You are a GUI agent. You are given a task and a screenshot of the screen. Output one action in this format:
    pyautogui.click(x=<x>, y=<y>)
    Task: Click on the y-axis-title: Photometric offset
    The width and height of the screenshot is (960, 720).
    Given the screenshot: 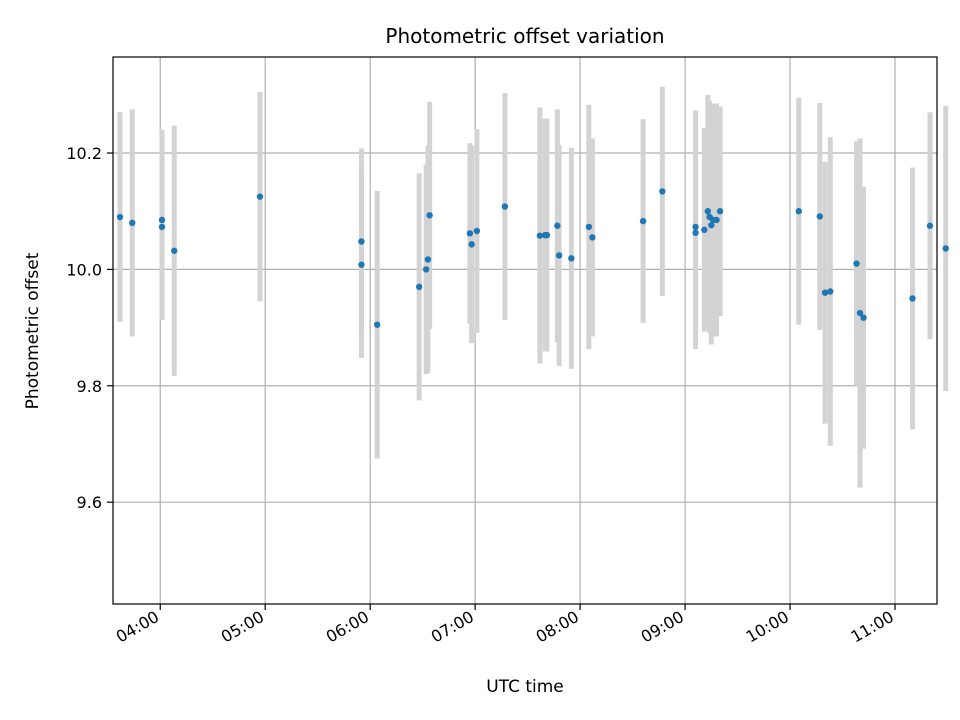 What is the action you would take?
    pyautogui.click(x=33, y=330)
    